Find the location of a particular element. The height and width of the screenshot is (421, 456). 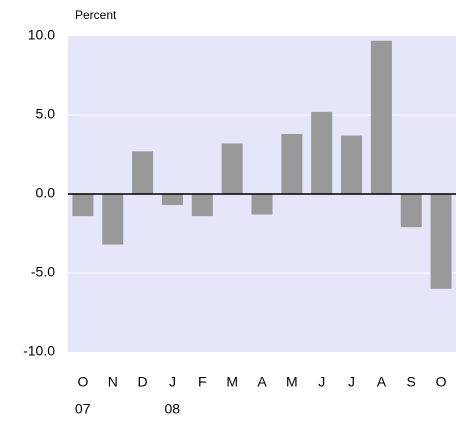

x-tick-label: S is located at coordinates (411, 382).